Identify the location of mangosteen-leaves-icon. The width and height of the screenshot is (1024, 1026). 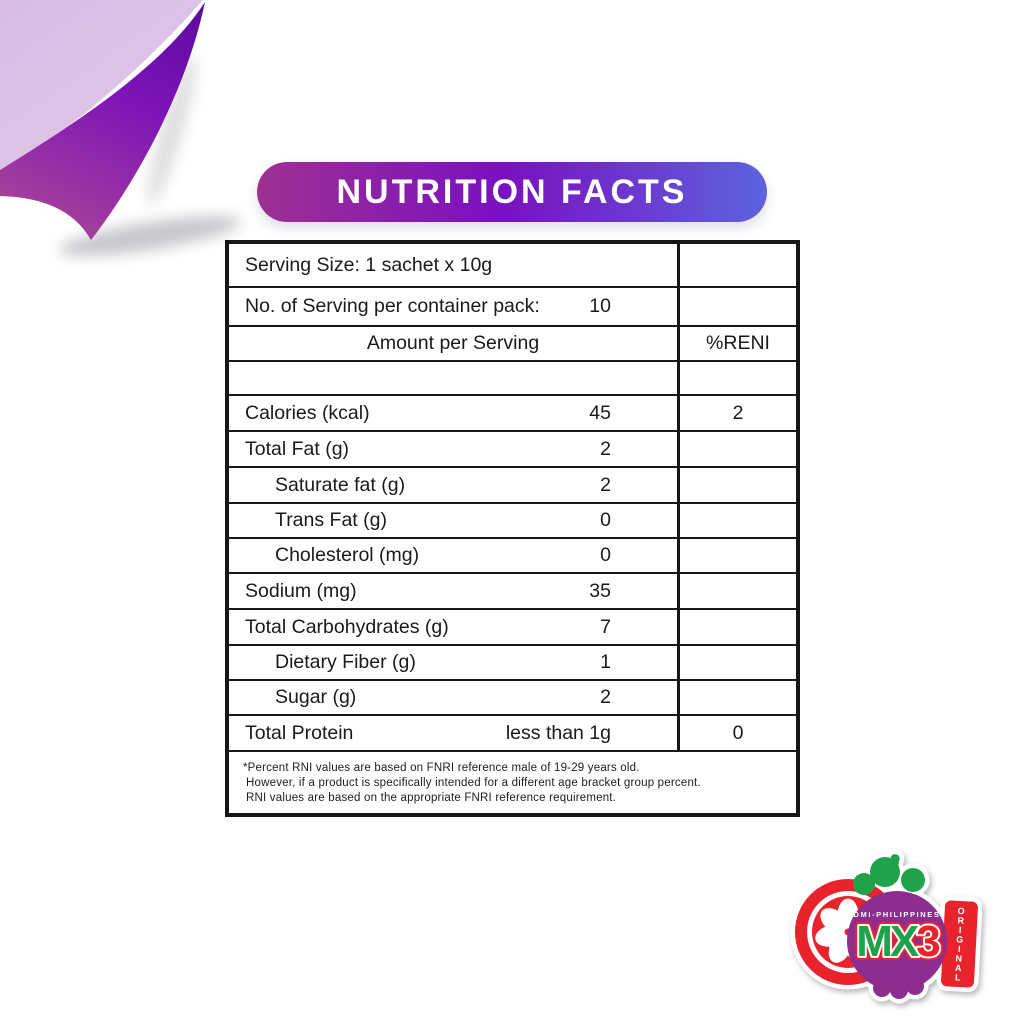
(889, 874).